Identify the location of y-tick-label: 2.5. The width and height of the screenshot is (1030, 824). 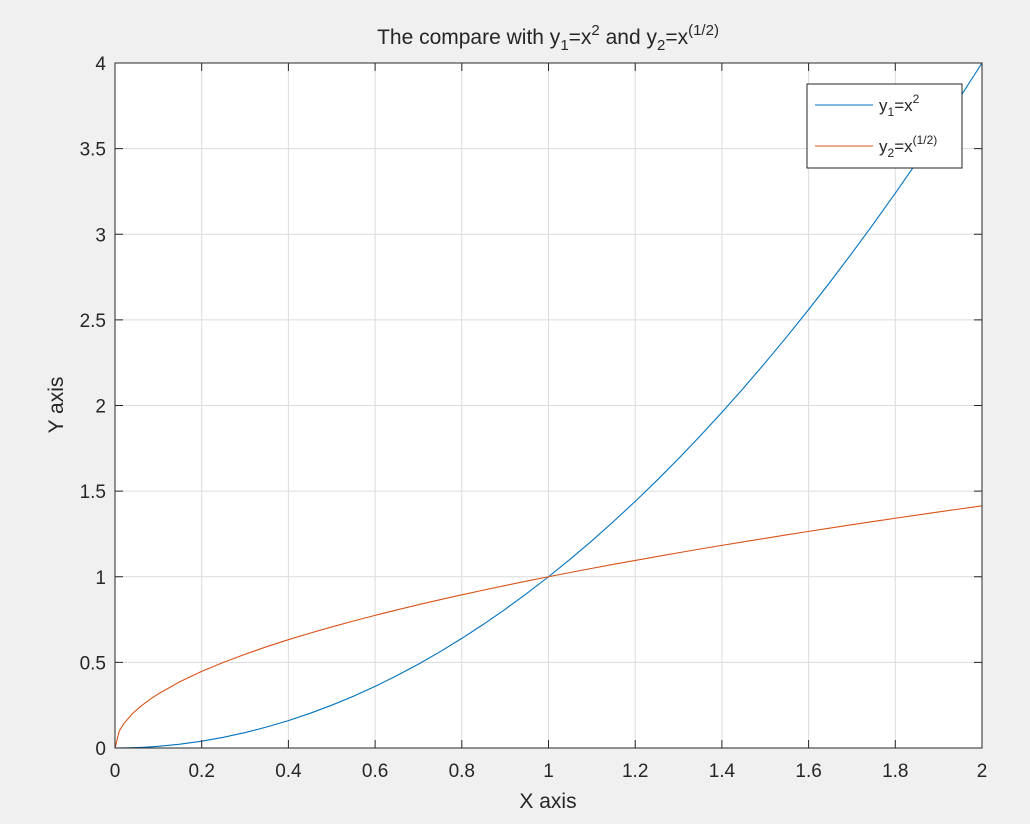
(93, 321).